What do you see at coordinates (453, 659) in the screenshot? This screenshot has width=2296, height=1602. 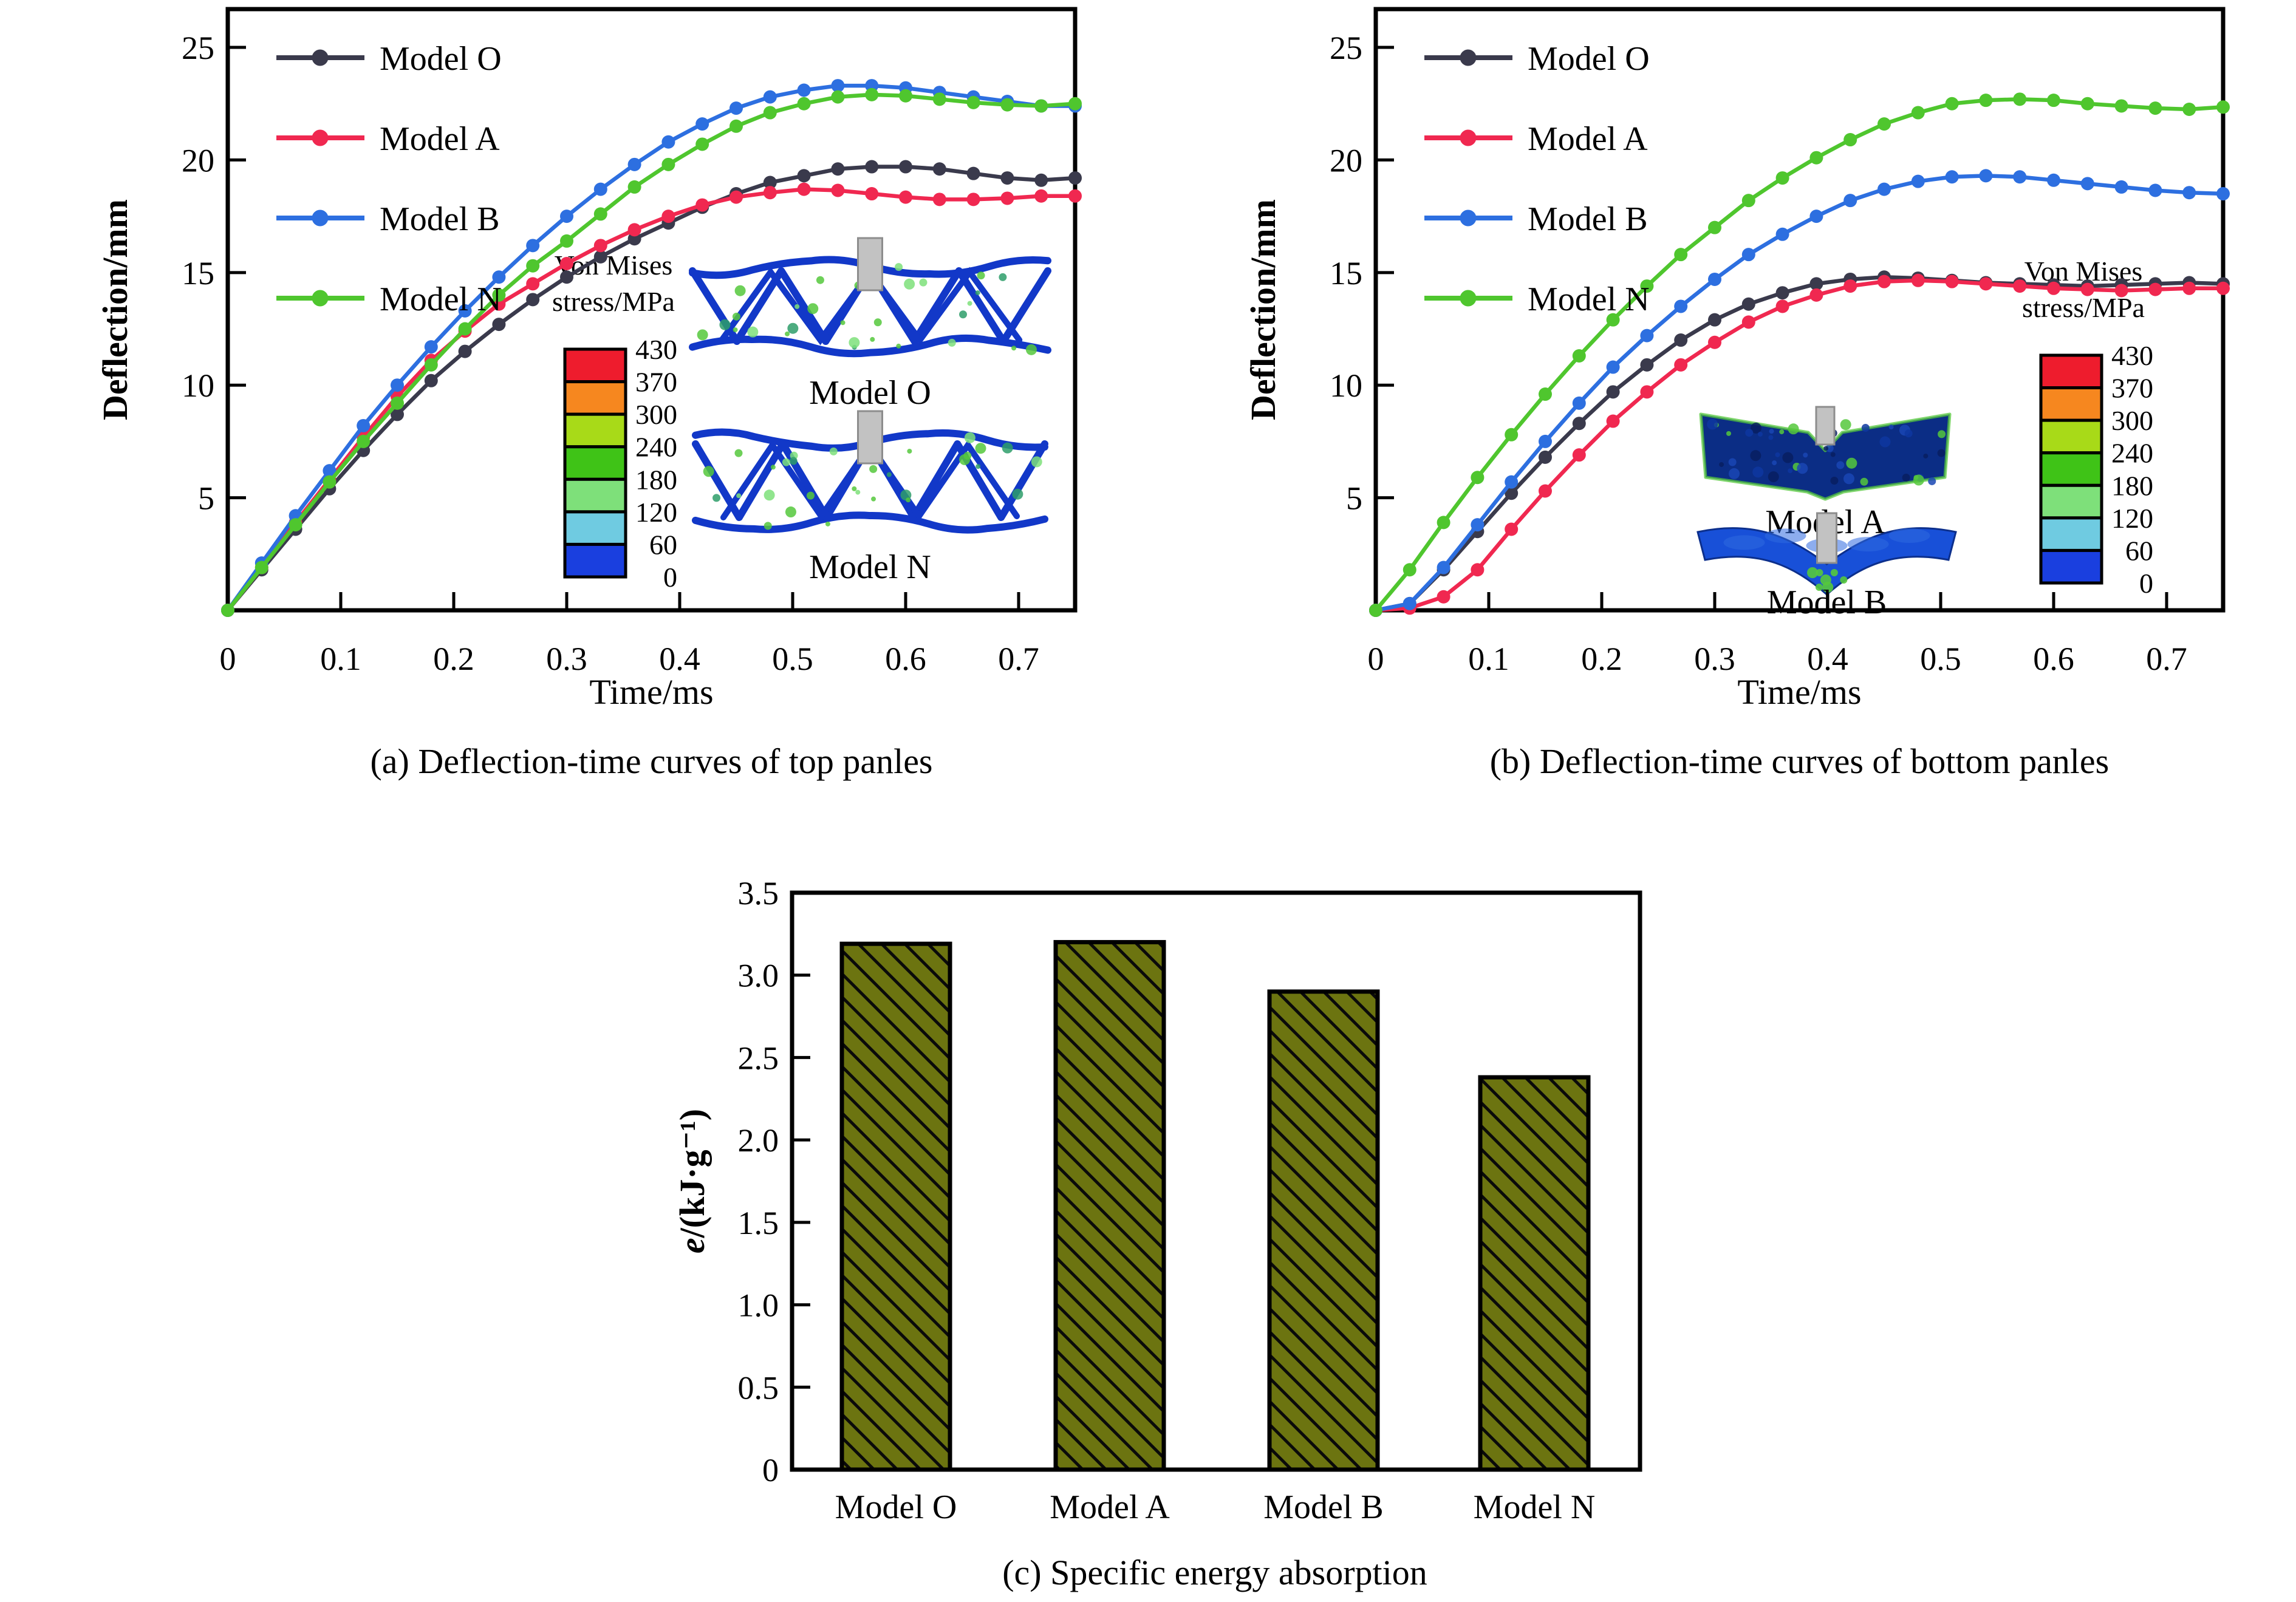 I see `x-tick-label: 0.2` at bounding box center [453, 659].